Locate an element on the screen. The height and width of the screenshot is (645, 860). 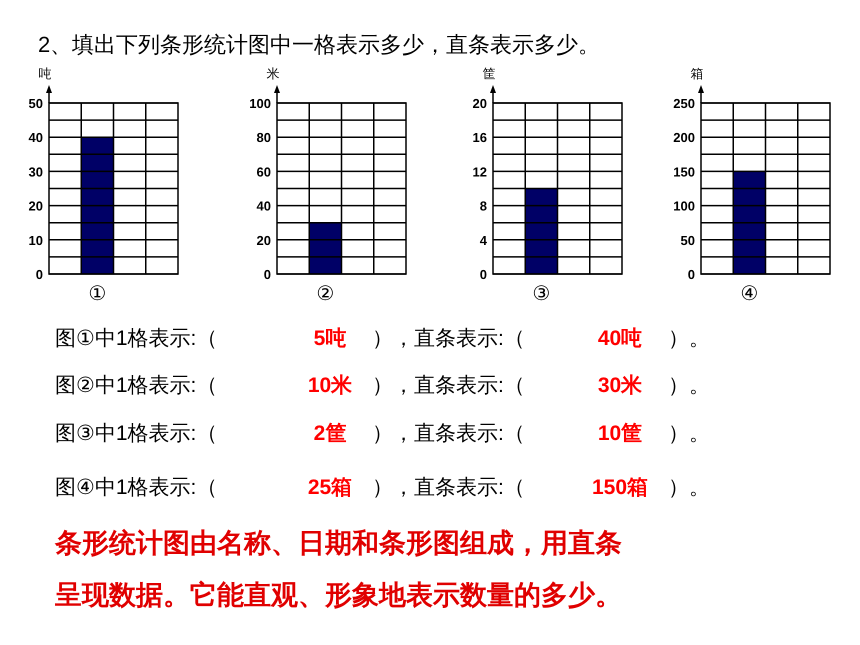
y-tick-label: 4 is located at coordinates (484, 240).